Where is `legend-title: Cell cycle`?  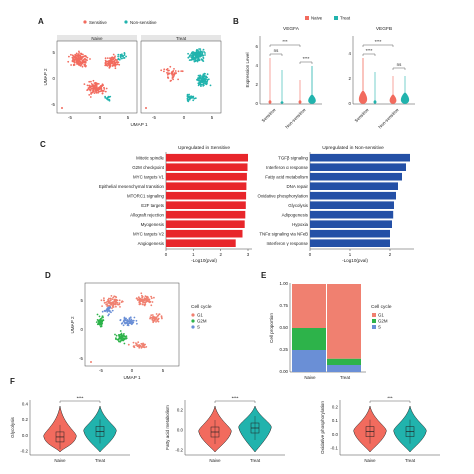
legend-title: Cell cycle is located at coordinates (201, 307).